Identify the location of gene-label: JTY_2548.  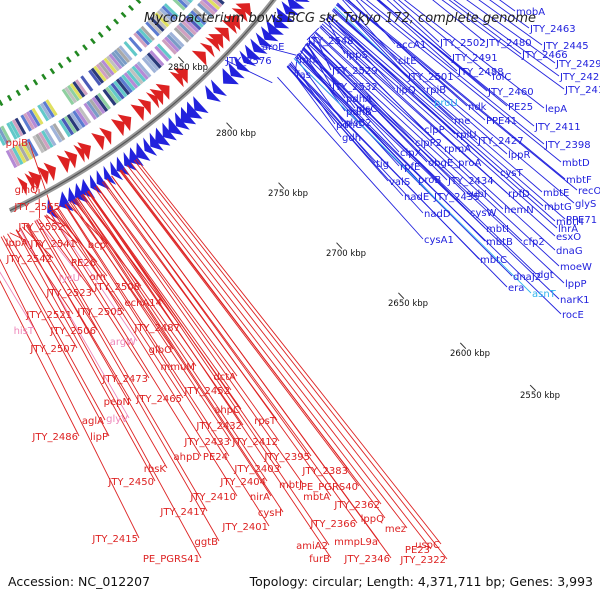
(330, 41).